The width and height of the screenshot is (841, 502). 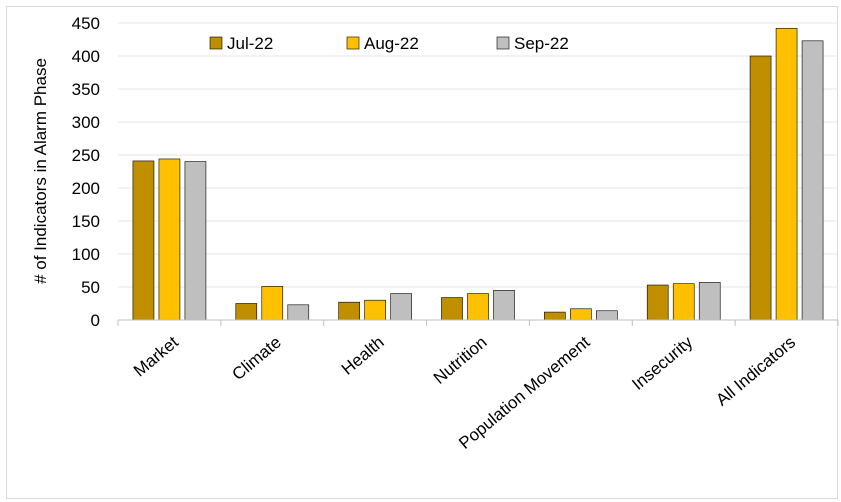 What do you see at coordinates (86, 254) in the screenshot?
I see `y-tick-label: 100` at bounding box center [86, 254].